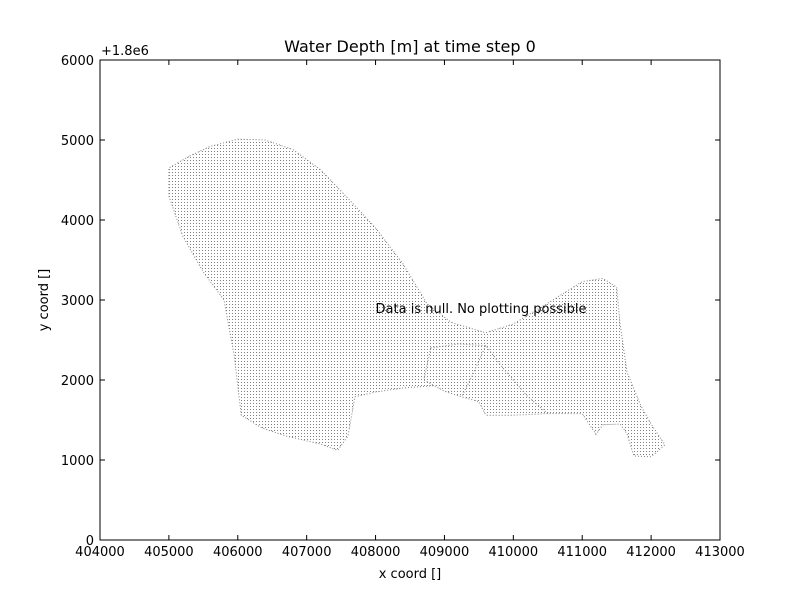  What do you see at coordinates (77, 461) in the screenshot?
I see `y-tick-label: 1000` at bounding box center [77, 461].